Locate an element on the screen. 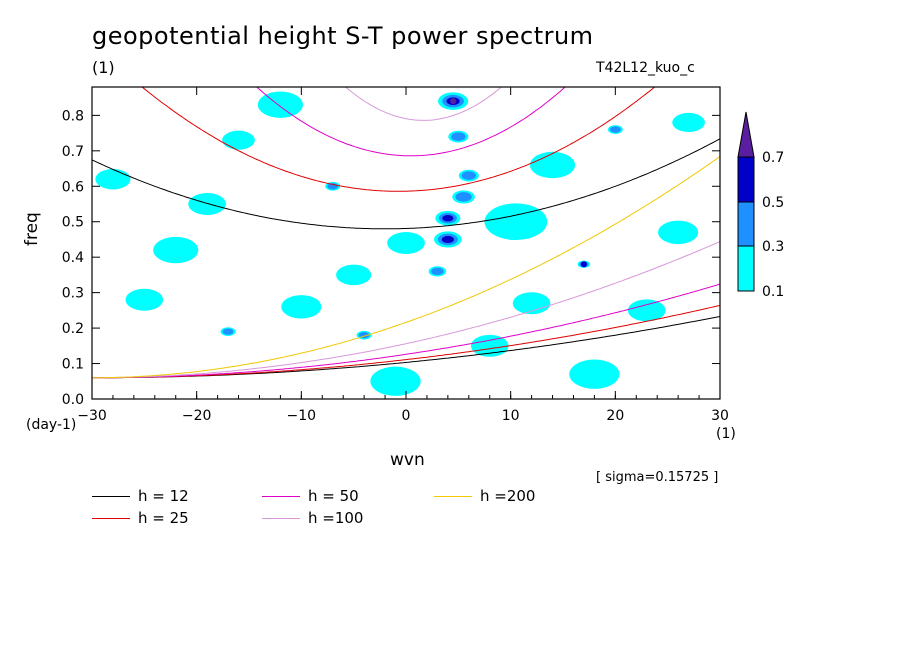 The height and width of the screenshot is (654, 904). x-tick-label-3: 0 is located at coordinates (406, 416).